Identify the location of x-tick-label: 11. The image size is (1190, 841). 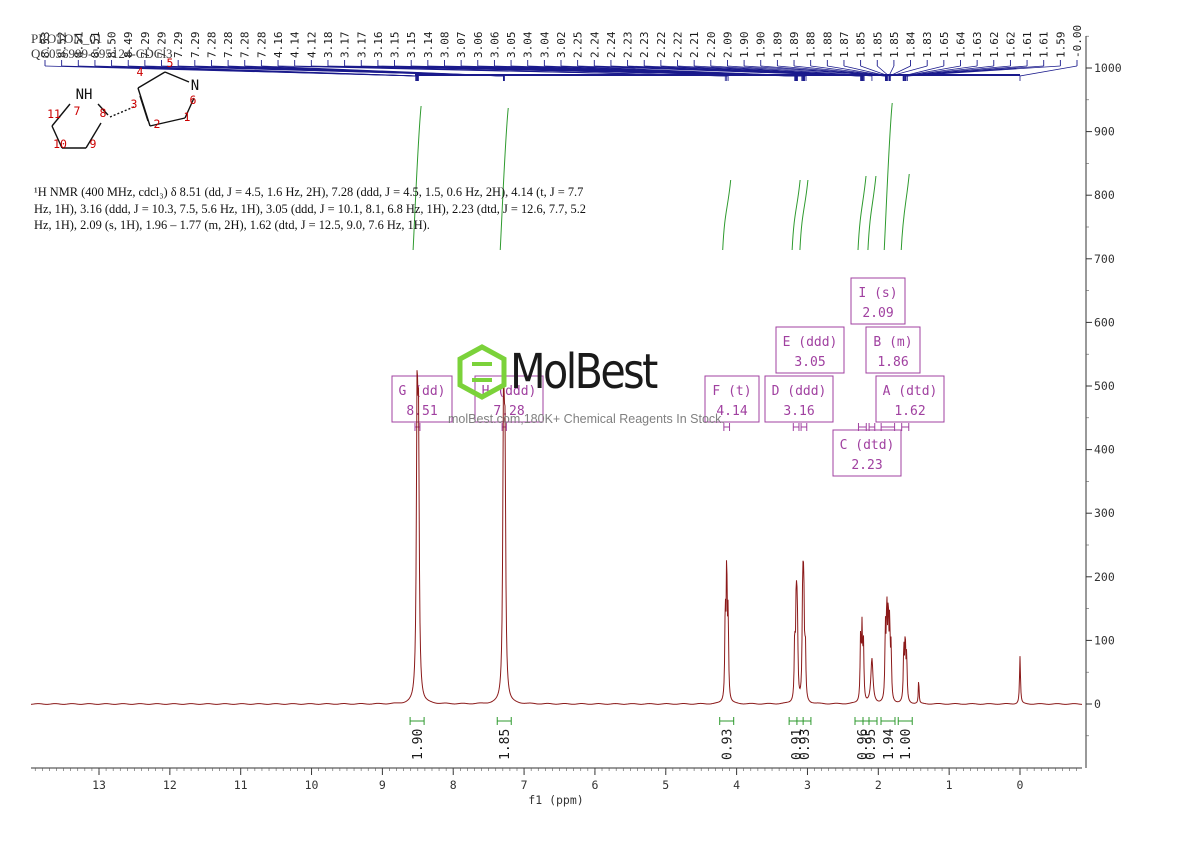
(241, 785).